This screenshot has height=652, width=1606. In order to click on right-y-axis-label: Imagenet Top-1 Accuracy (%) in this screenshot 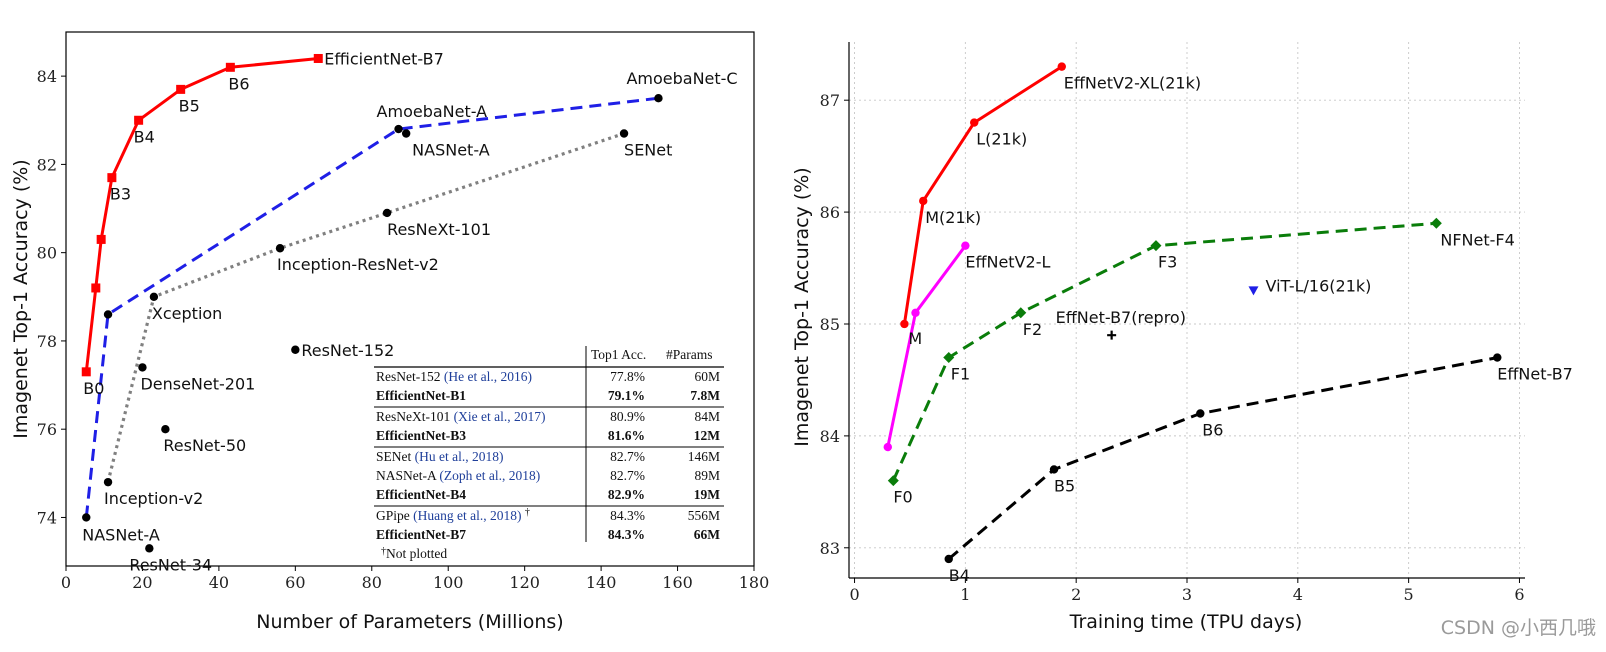, I will do `click(802, 306)`.